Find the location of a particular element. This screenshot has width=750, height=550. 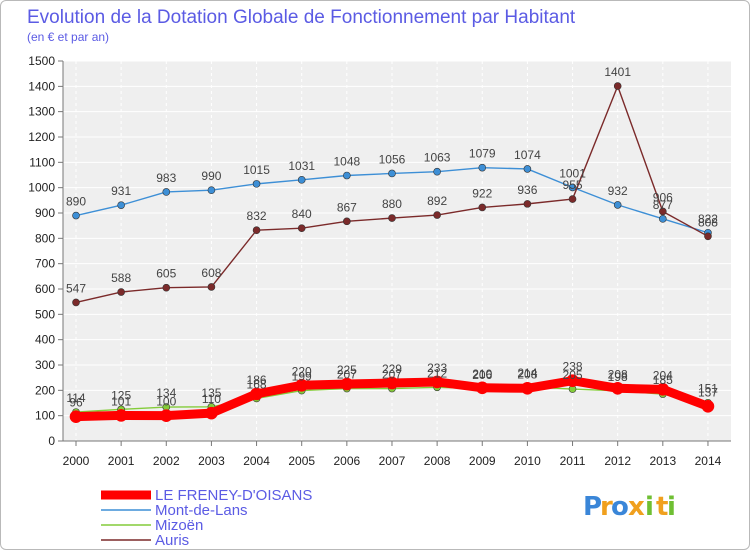

data-label-le-freney-d-oisans-2006: 225 is located at coordinates (347, 370).